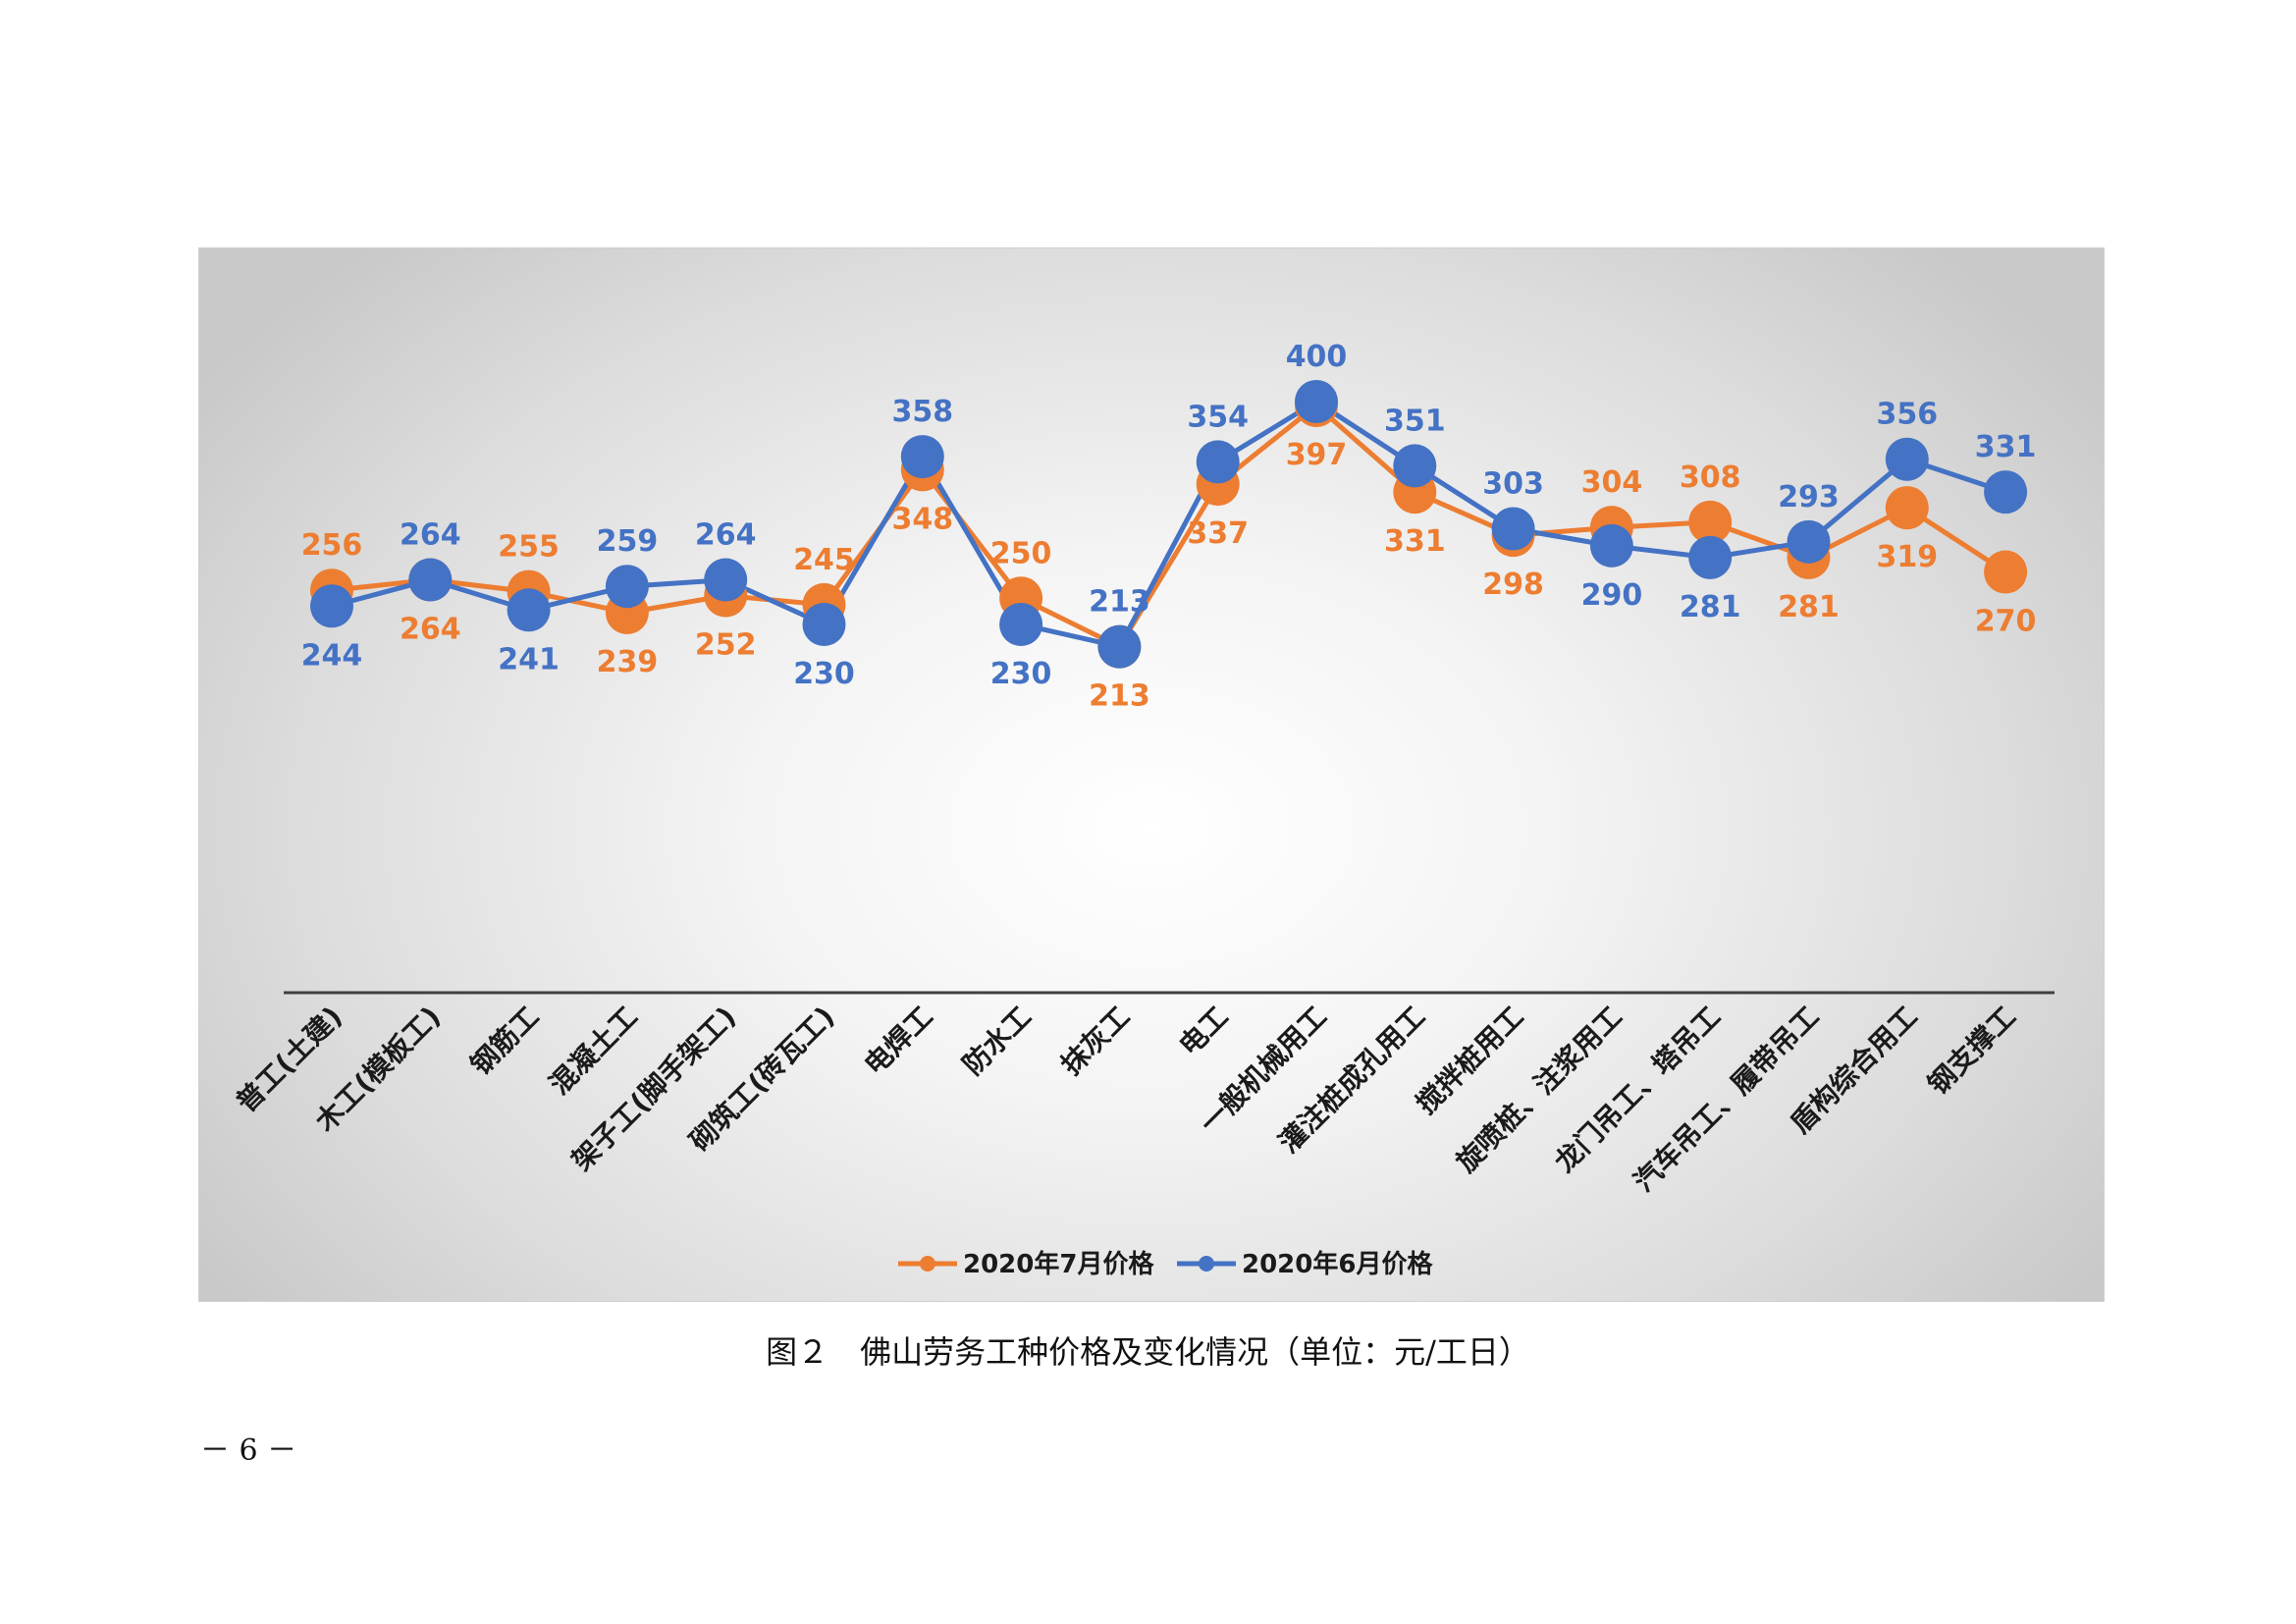 The image size is (2296, 1624). Describe the element at coordinates (1907, 557) in the screenshot. I see `data-label-july: 319` at that location.